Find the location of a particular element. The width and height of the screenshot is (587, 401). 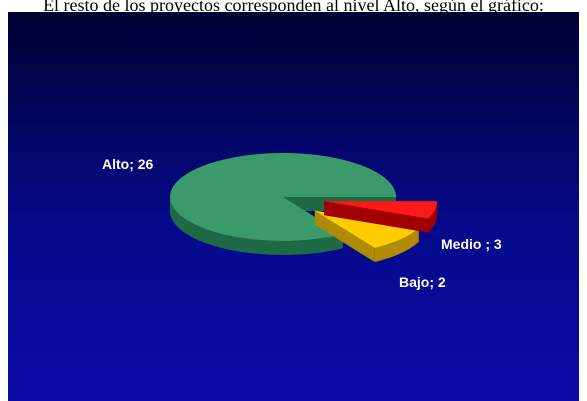

slice-alto is located at coordinates (282, 204).